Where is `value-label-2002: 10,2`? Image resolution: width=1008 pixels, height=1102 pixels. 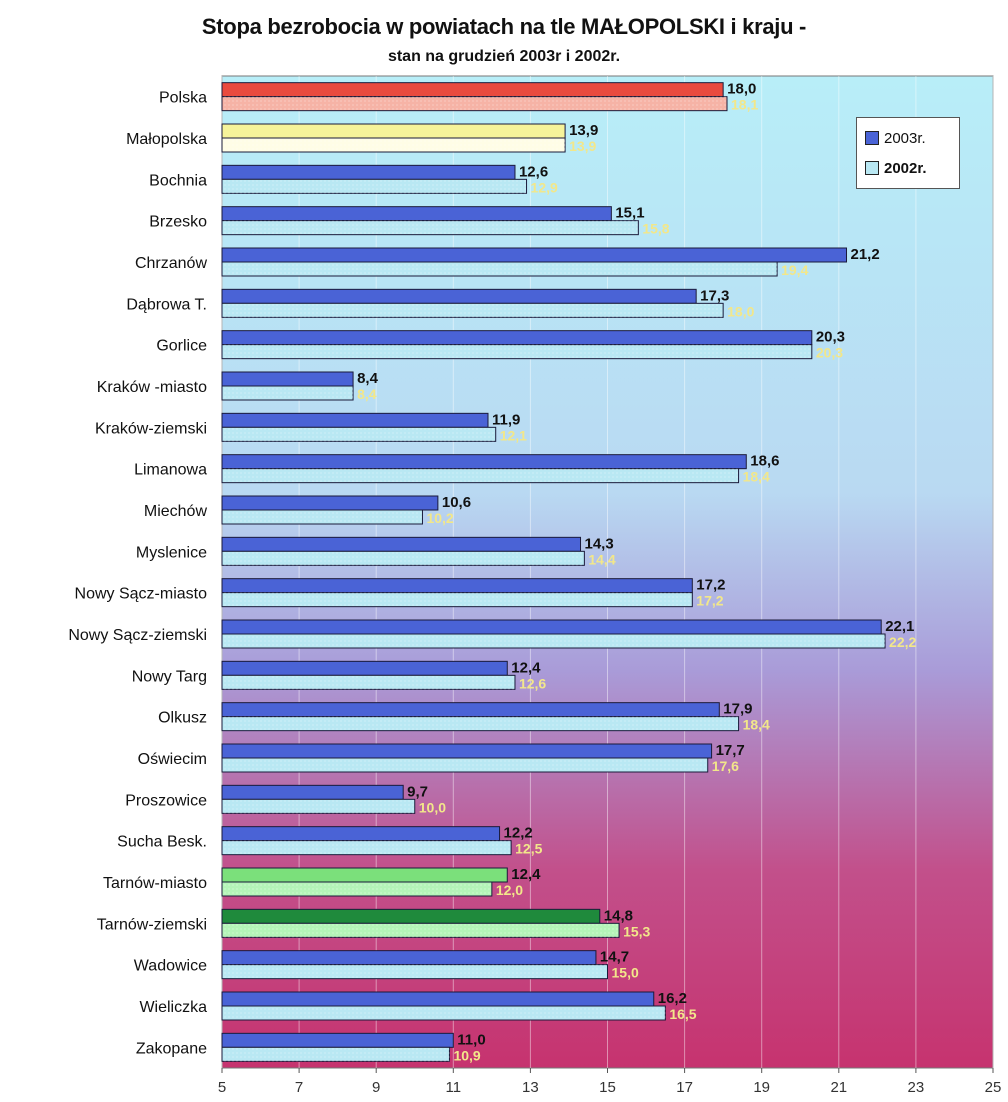 value-label-2002: 10,2 is located at coordinates (439, 518).